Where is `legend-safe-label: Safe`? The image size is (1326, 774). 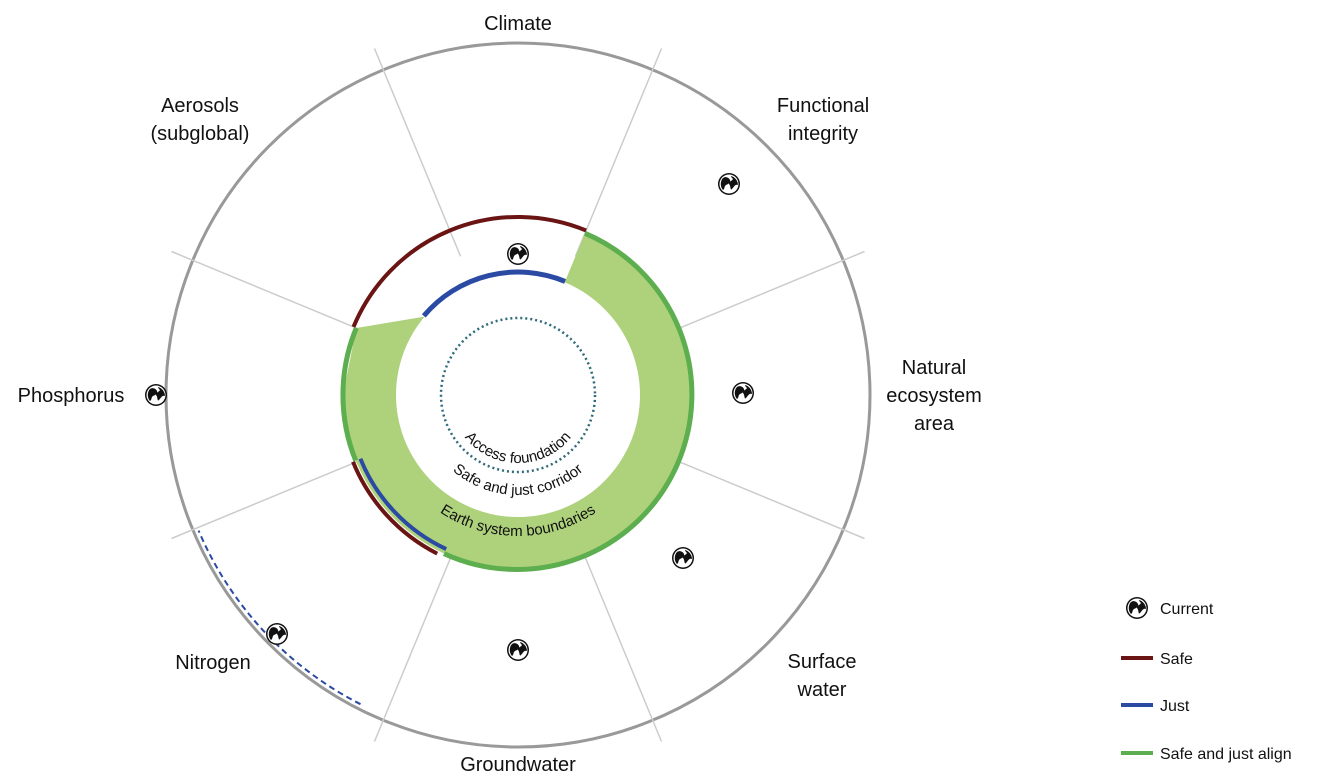
legend-safe-label: Safe is located at coordinates (1176, 659).